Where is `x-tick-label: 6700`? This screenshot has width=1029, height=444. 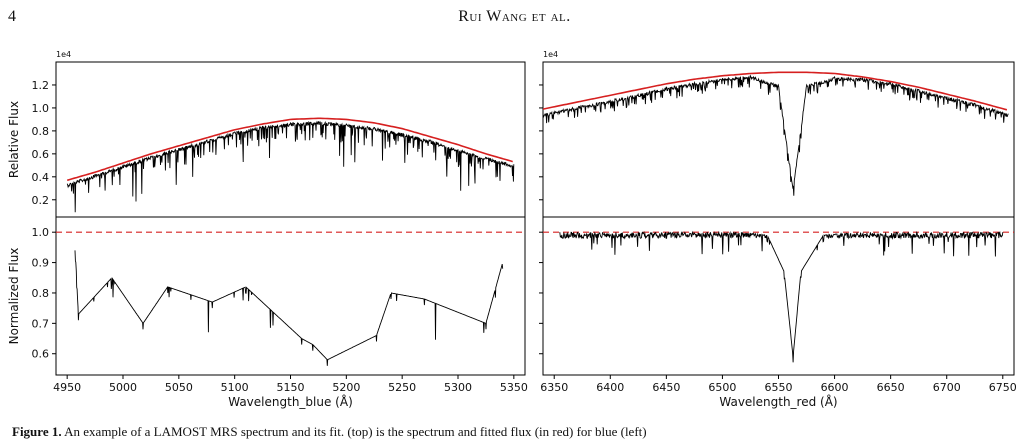
x-tick-label: 6700 is located at coordinates (947, 387).